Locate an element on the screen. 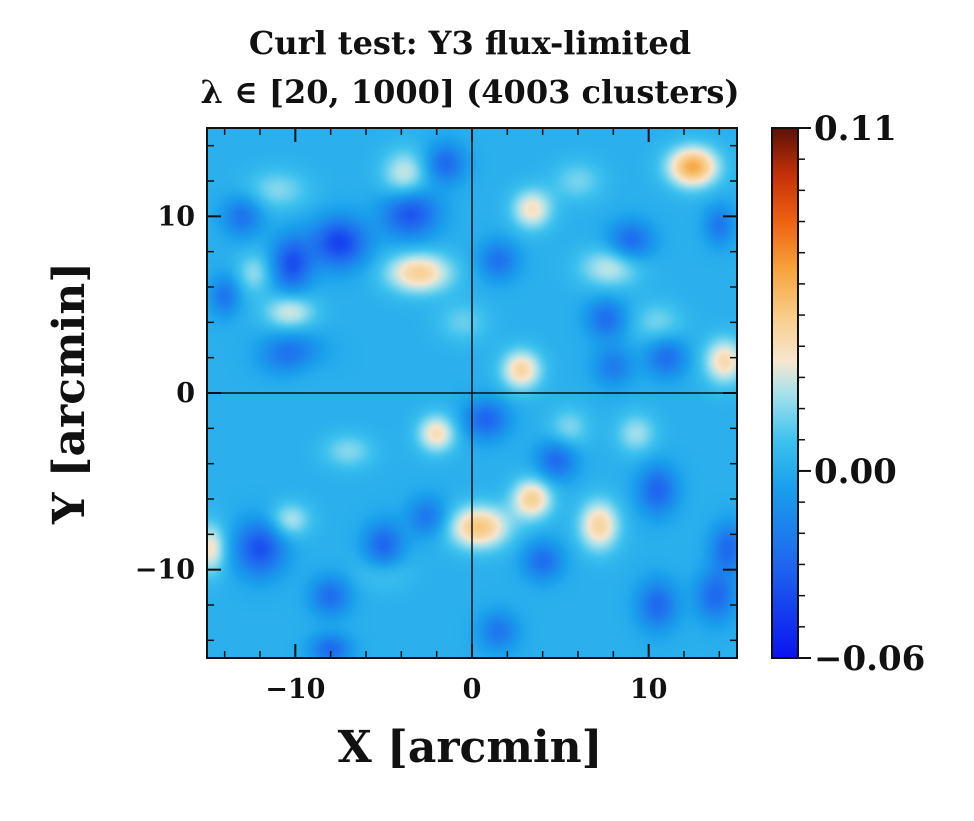 The height and width of the screenshot is (821, 974). colorbar-tick-label: 0.00 is located at coordinates (855, 472).